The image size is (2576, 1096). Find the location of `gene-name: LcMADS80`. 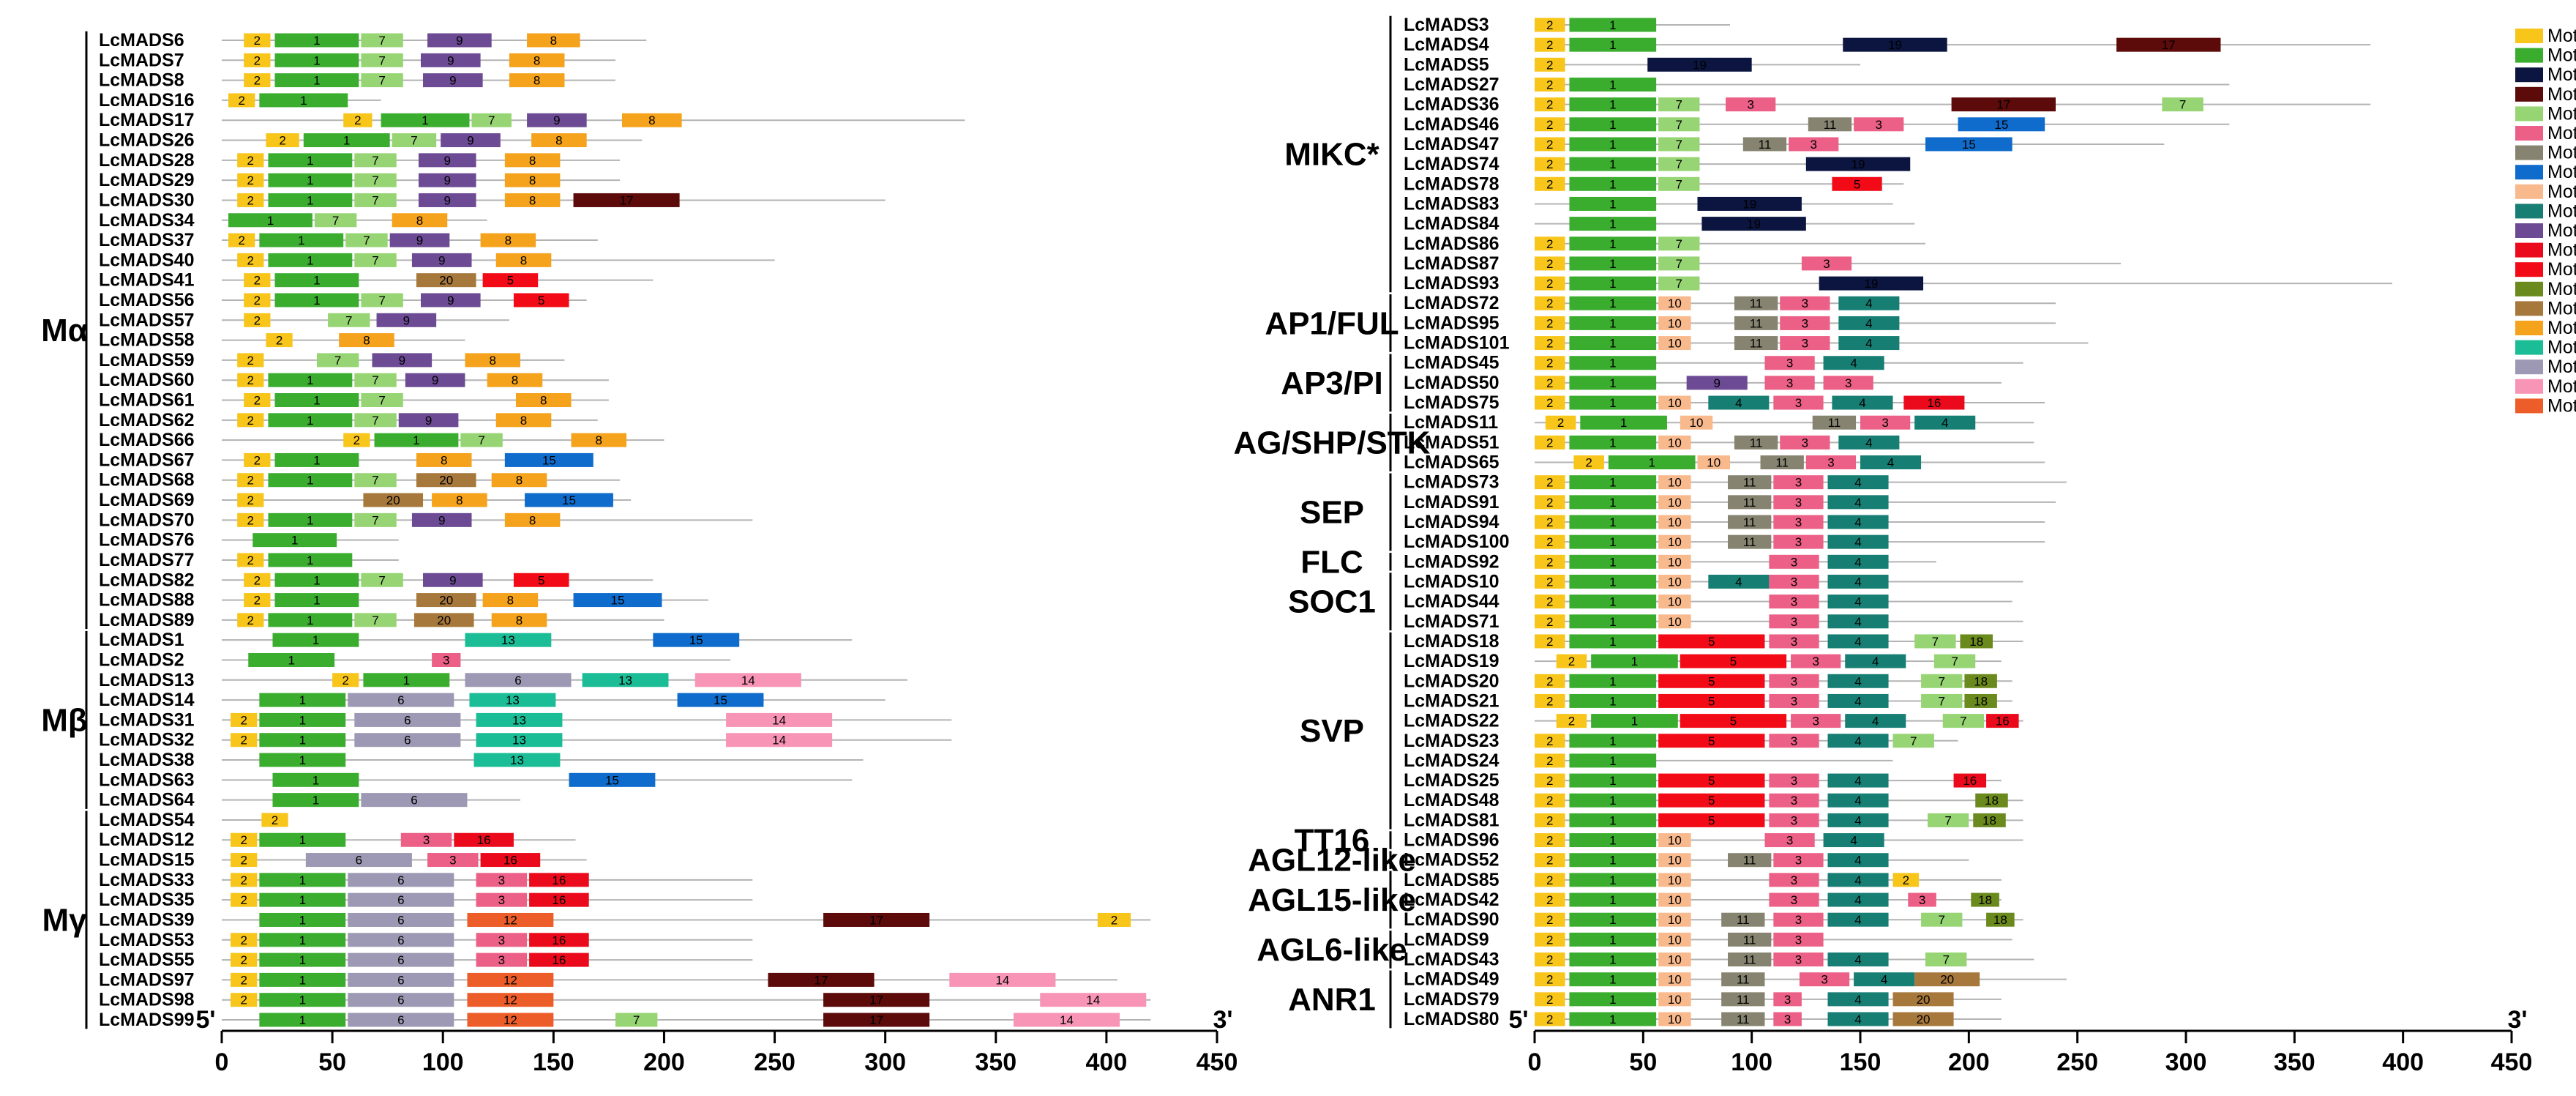

gene-name: LcMADS80 is located at coordinates (1451, 1019).